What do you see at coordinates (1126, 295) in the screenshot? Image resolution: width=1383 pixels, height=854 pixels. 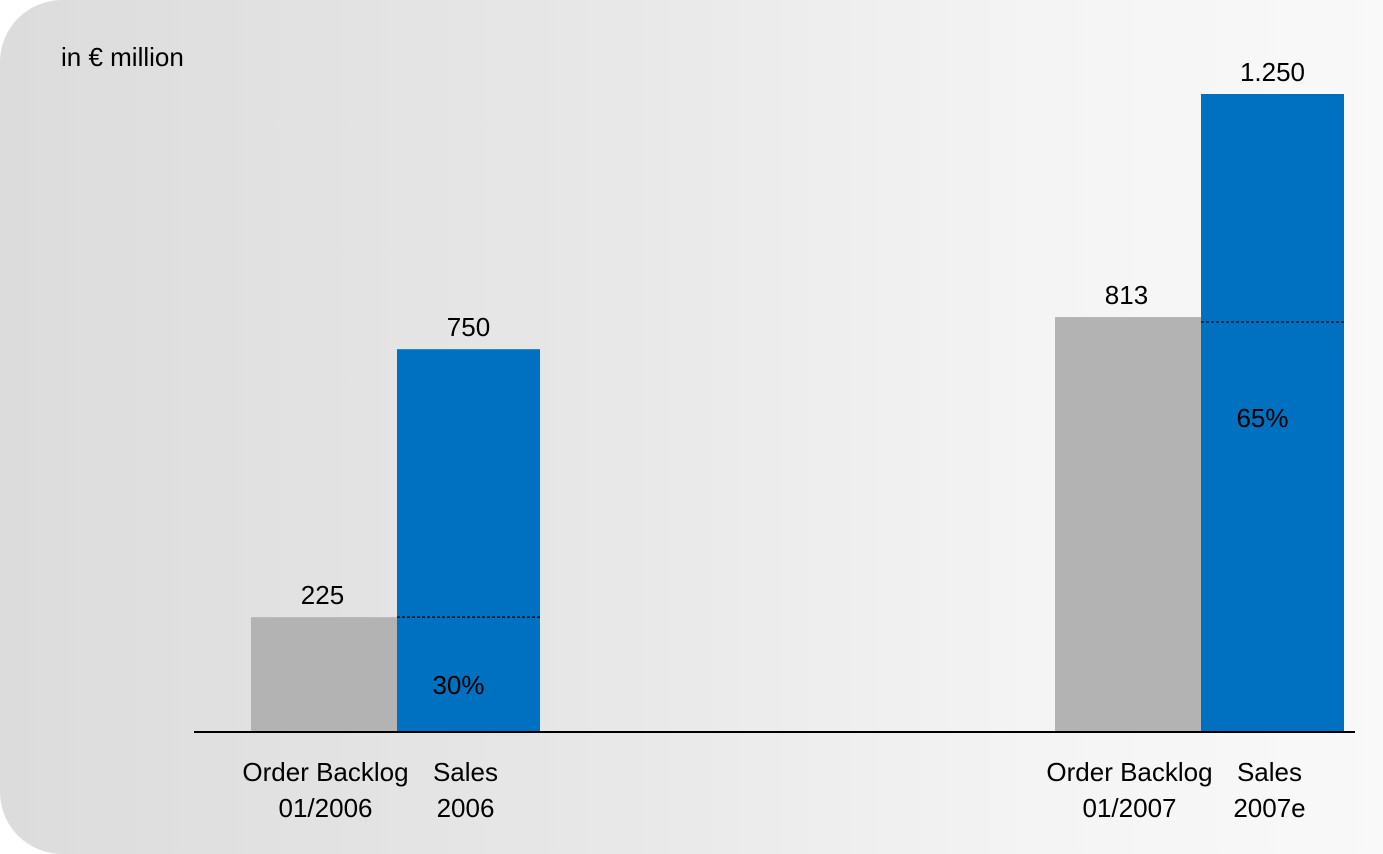 I see `backlog-value-label: 813` at bounding box center [1126, 295].